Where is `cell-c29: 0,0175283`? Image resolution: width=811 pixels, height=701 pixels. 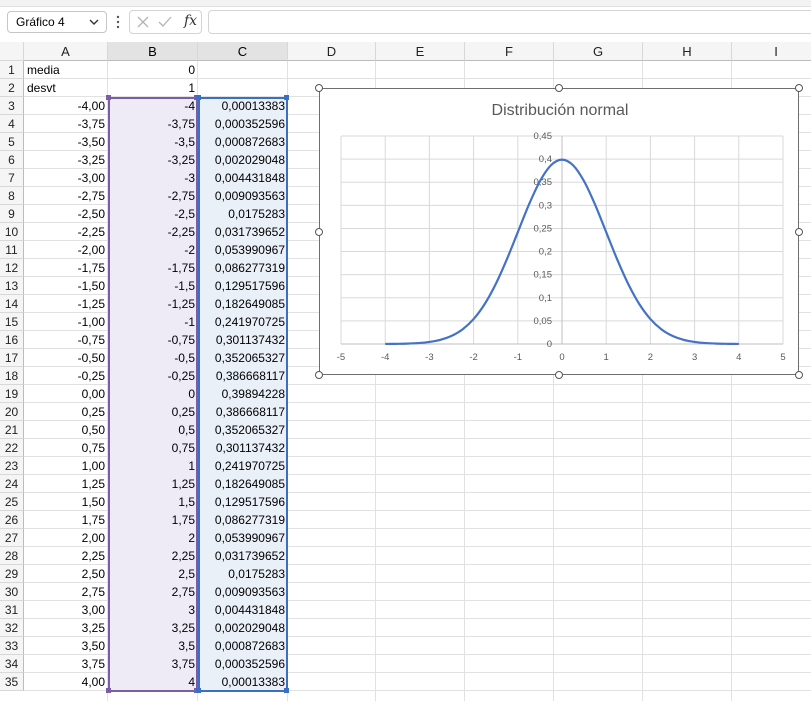
cell-c29: 0,0175283 is located at coordinates (256, 574).